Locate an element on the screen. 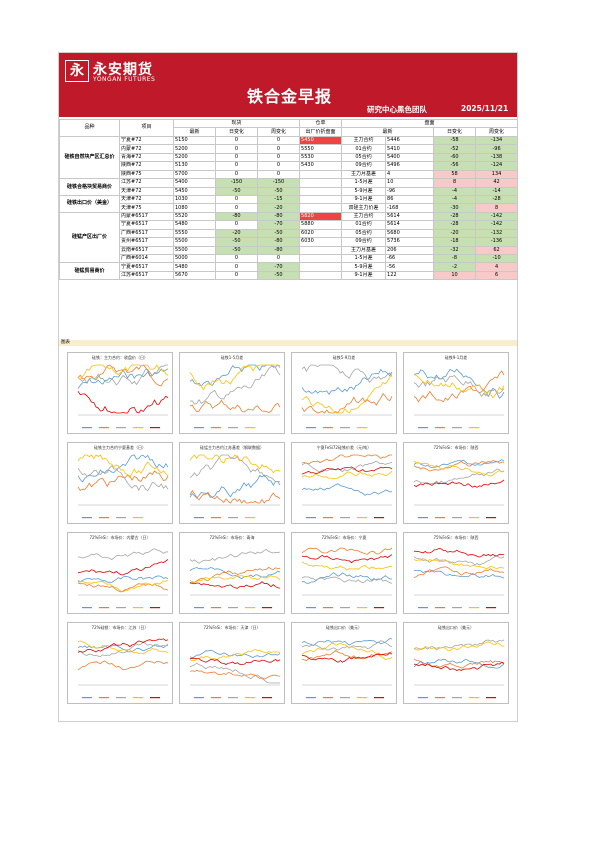 This screenshot has height=842, width=595. futures-day-change: 8 is located at coordinates (455, 183).